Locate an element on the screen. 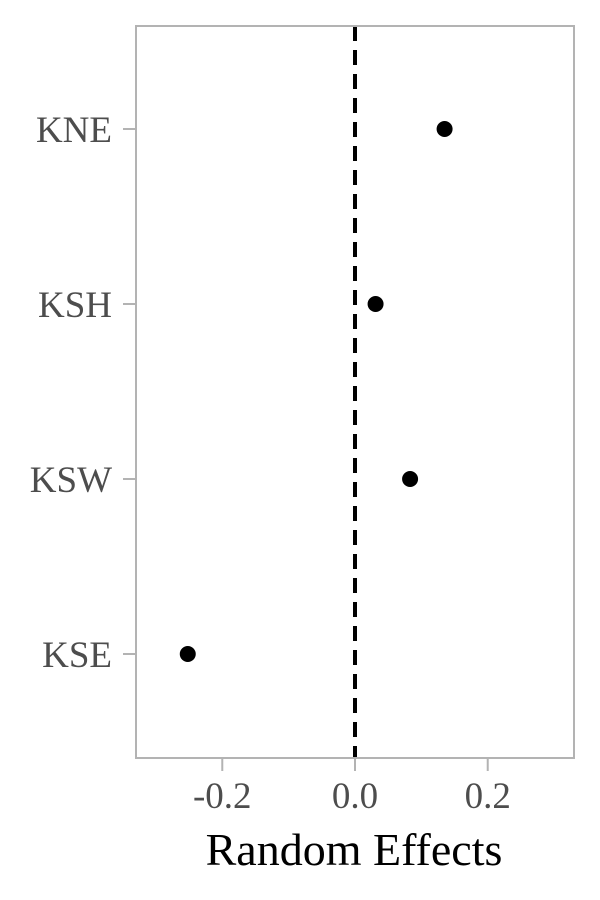  x-axis: -0.2 0.0 0.2 is located at coordinates (352, 787).